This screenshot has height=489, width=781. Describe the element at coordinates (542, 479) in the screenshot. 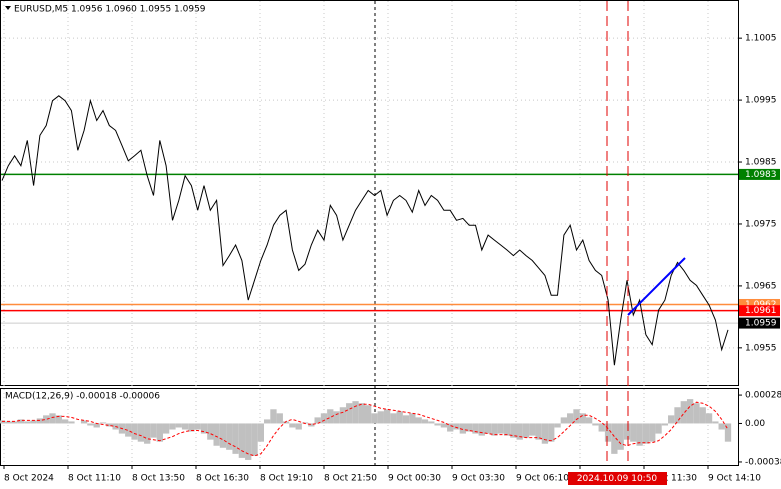

I see `x-tick-label: 9 Oct 06:10` at that location.